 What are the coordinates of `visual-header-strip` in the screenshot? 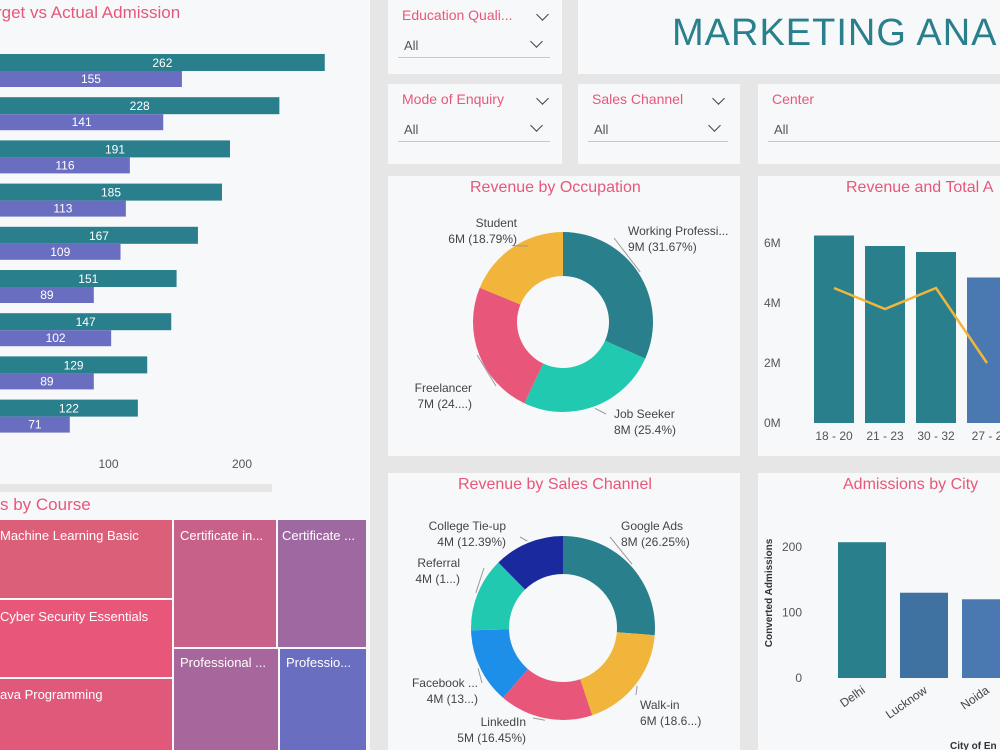 It's located at (321, 488).